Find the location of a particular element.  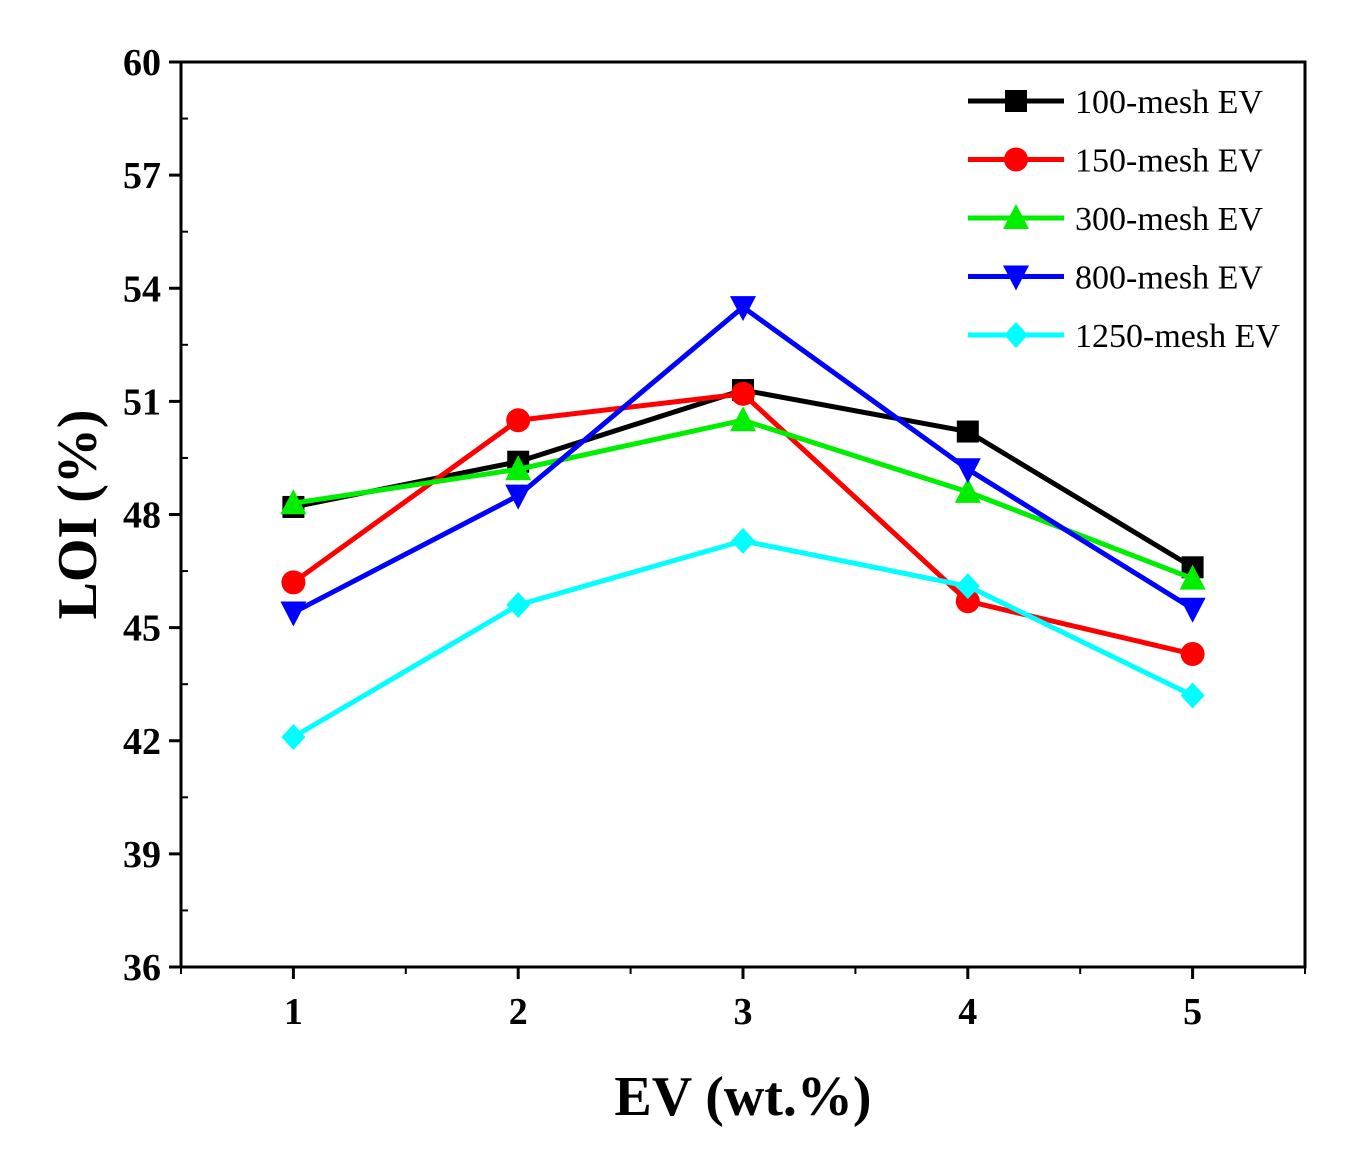

legend-item: 150-mesh EV is located at coordinates (1115, 161).